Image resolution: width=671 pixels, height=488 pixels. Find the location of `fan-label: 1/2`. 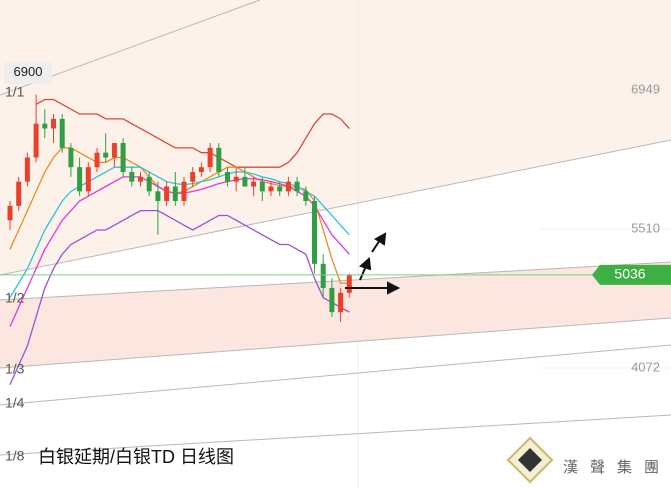

fan-label: 1/2 is located at coordinates (15, 298).